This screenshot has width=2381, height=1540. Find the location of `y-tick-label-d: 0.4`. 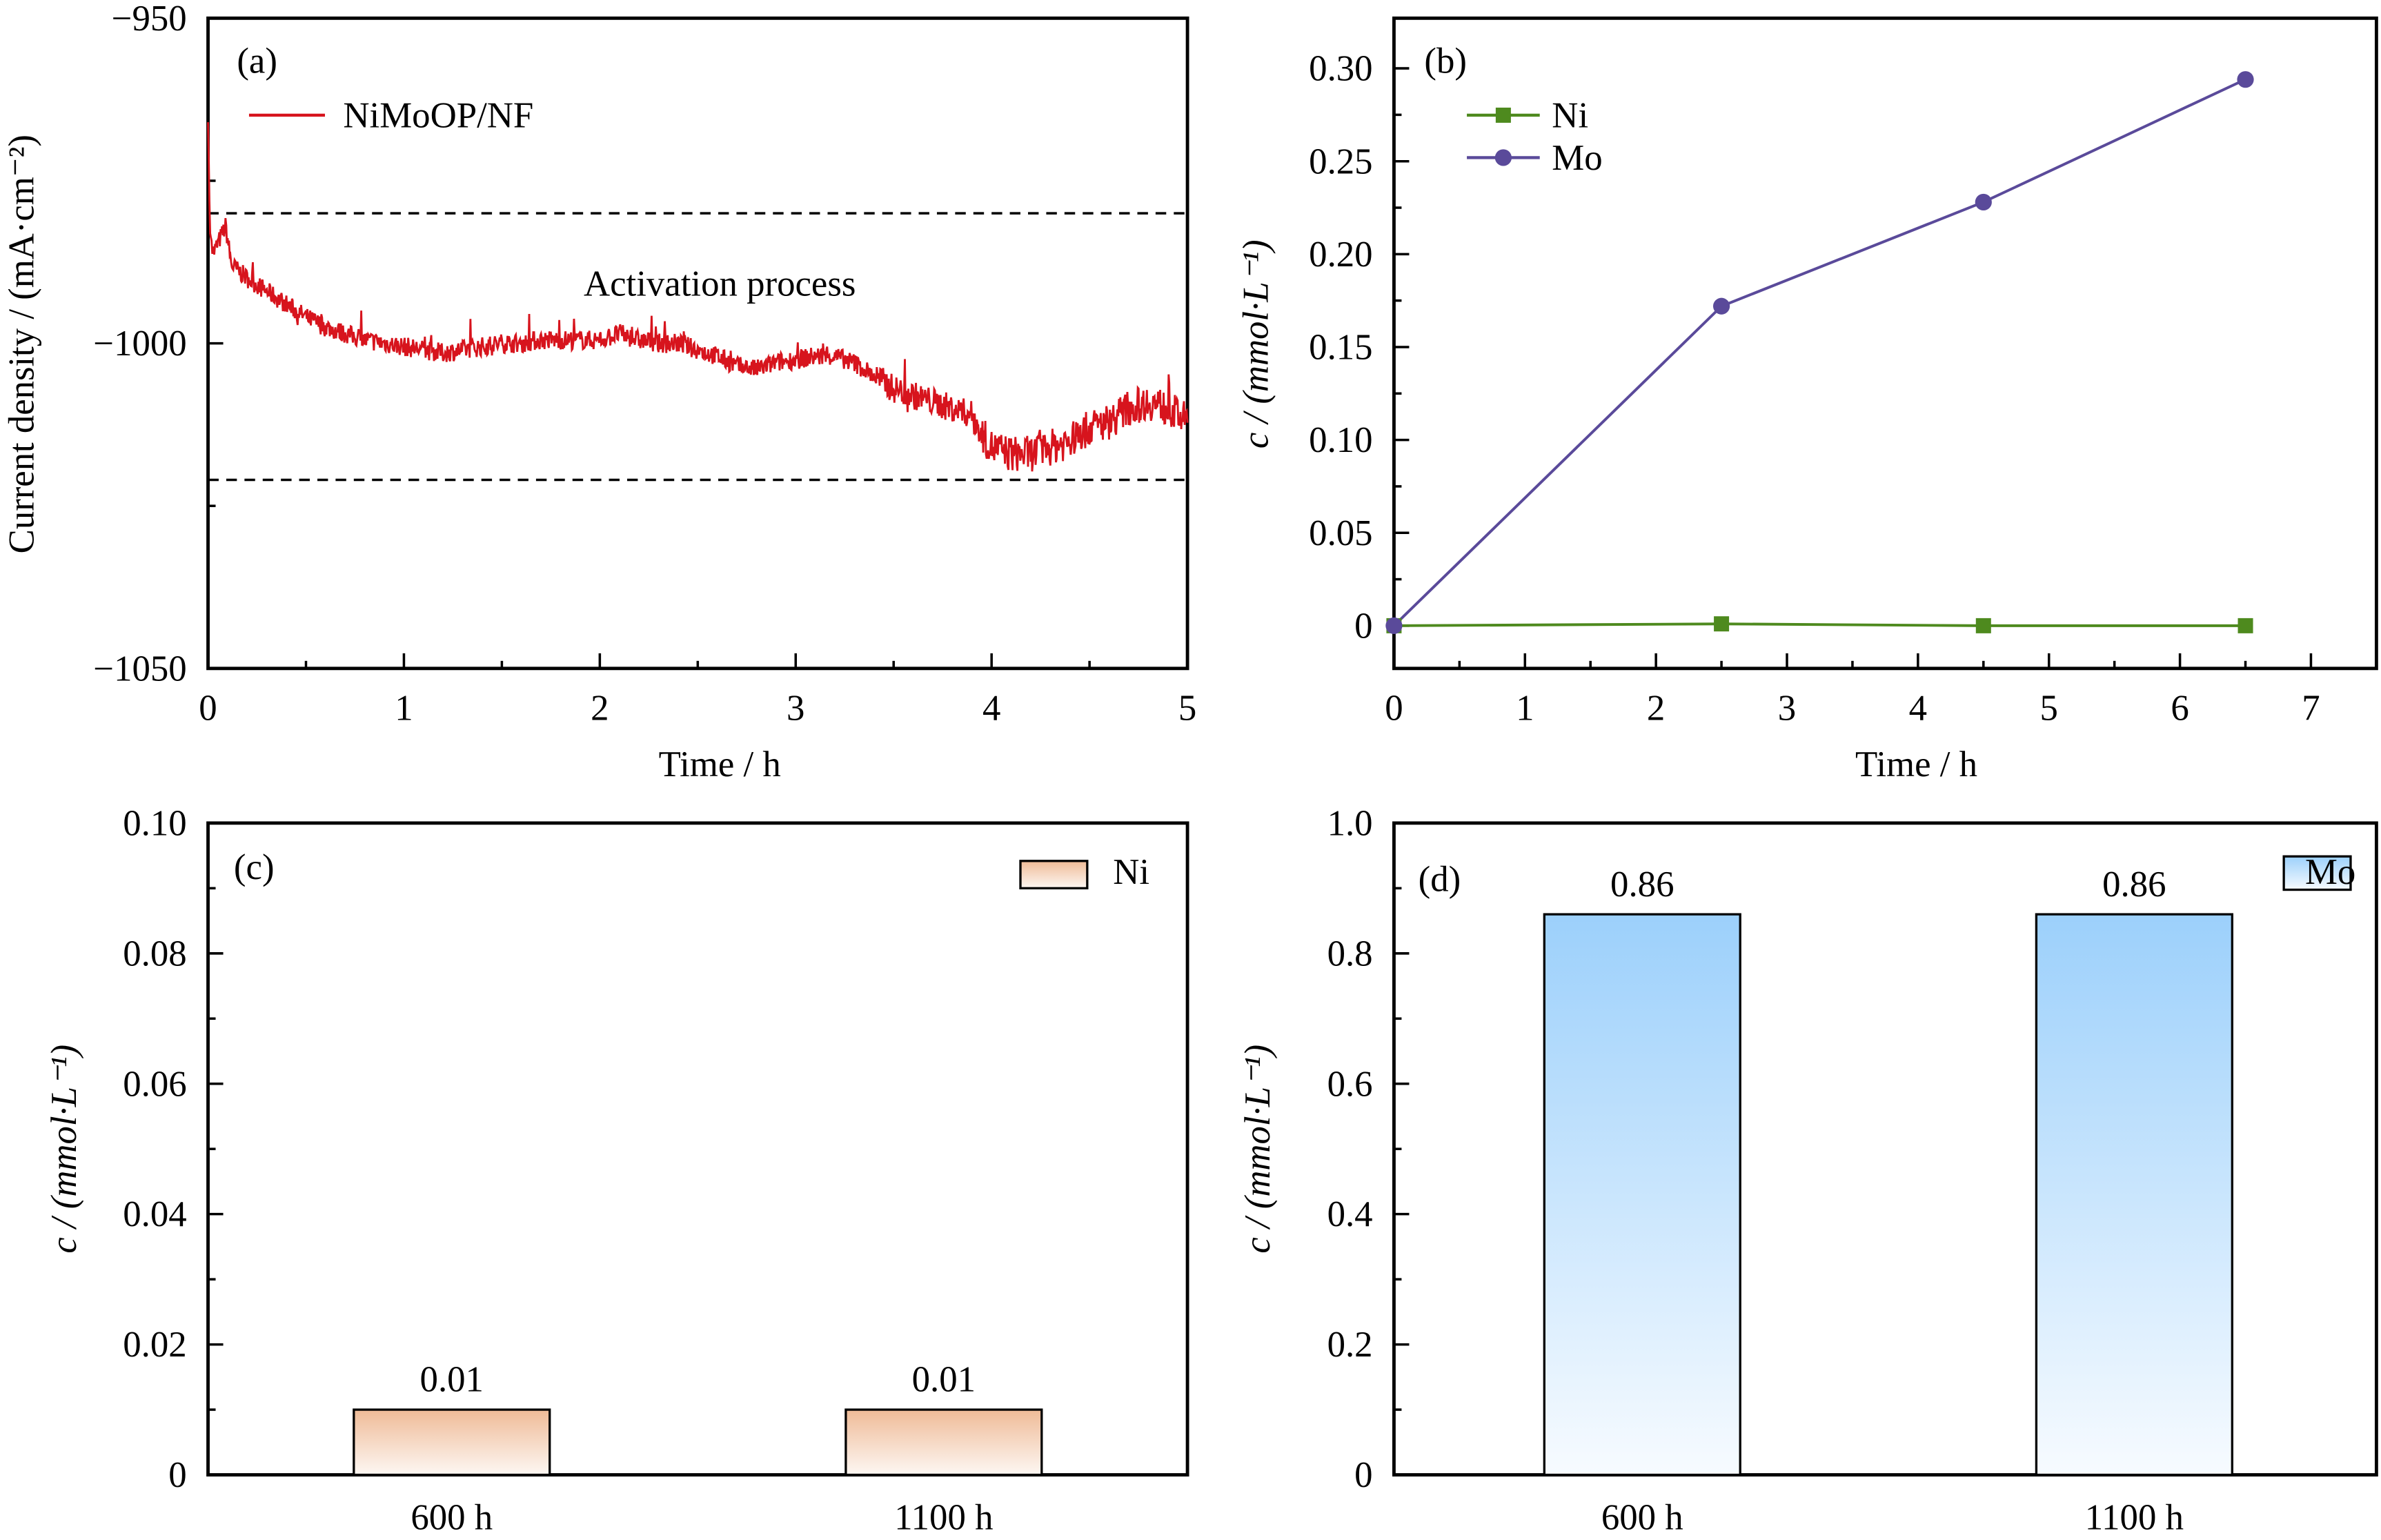

y-tick-label-d: 0.4 is located at coordinates (1350, 1214).